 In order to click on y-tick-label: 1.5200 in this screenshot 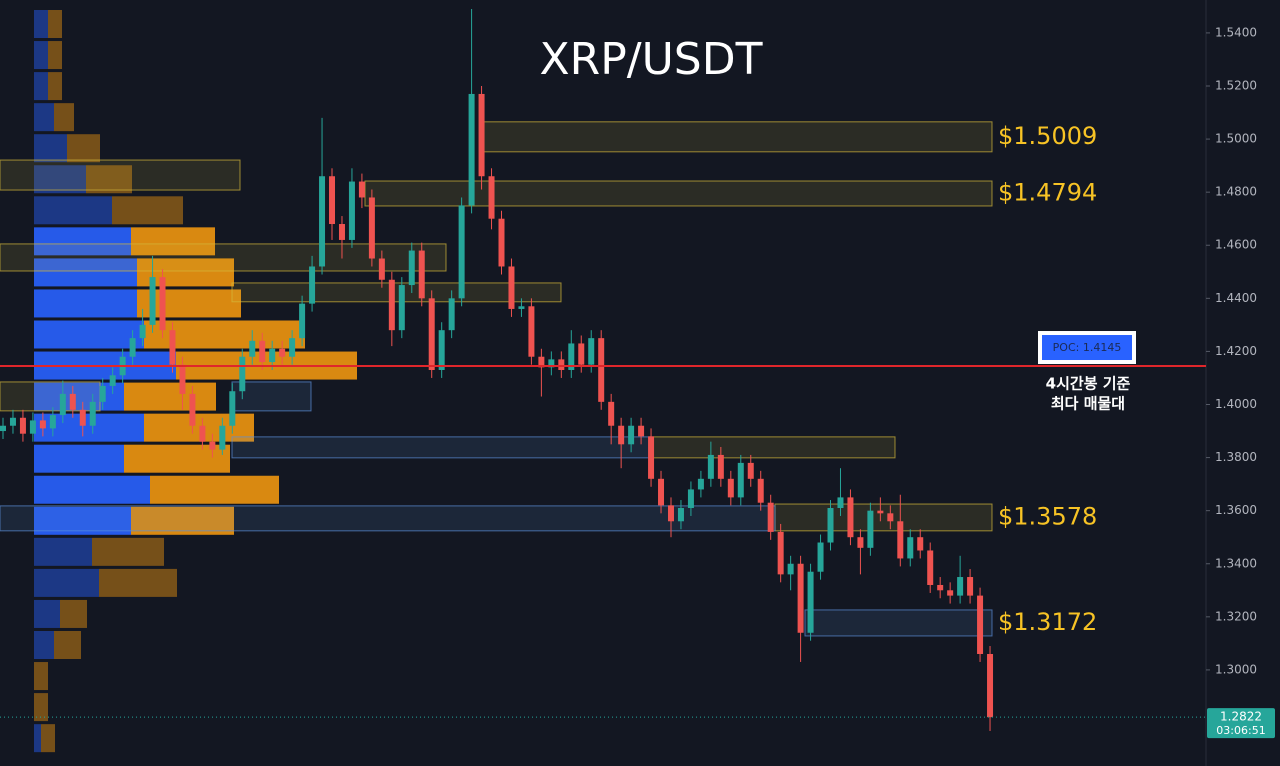, I will do `click(1236, 85)`.